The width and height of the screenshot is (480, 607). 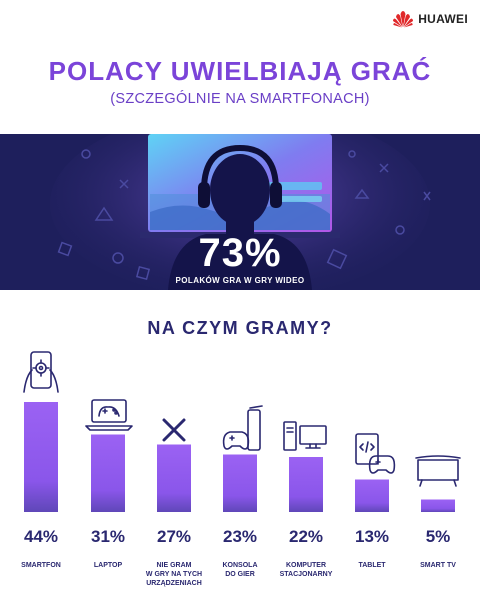 I want to click on hero-stat: 73%, so click(x=240, y=253).